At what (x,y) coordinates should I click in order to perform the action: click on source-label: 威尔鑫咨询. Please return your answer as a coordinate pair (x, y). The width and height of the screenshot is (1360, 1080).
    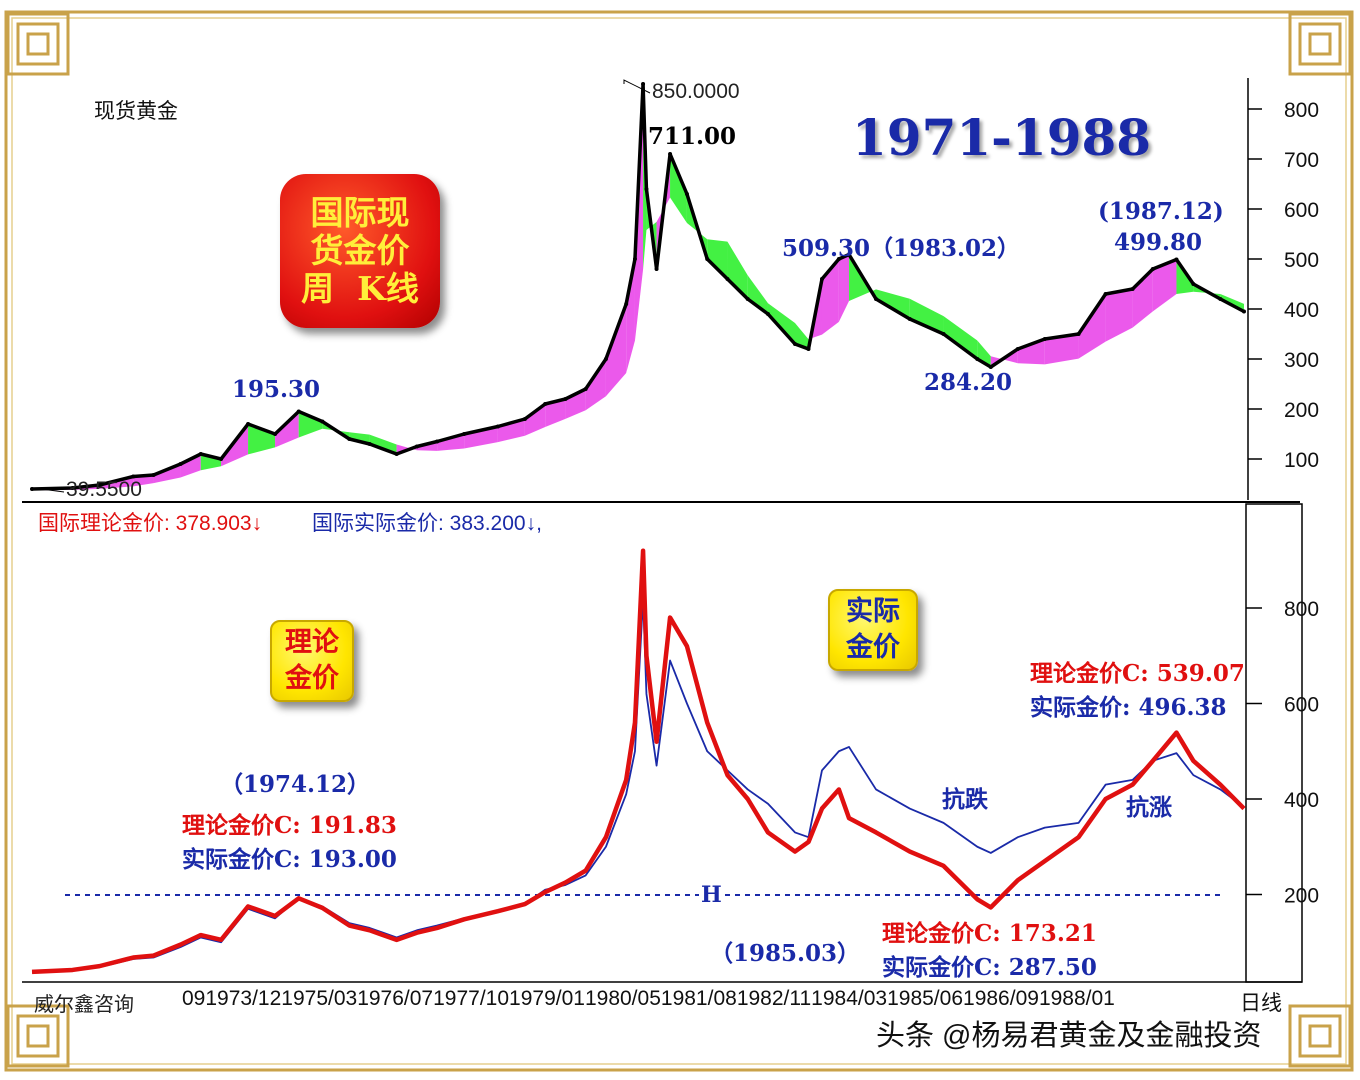
    Looking at the image, I should click on (84, 1005).